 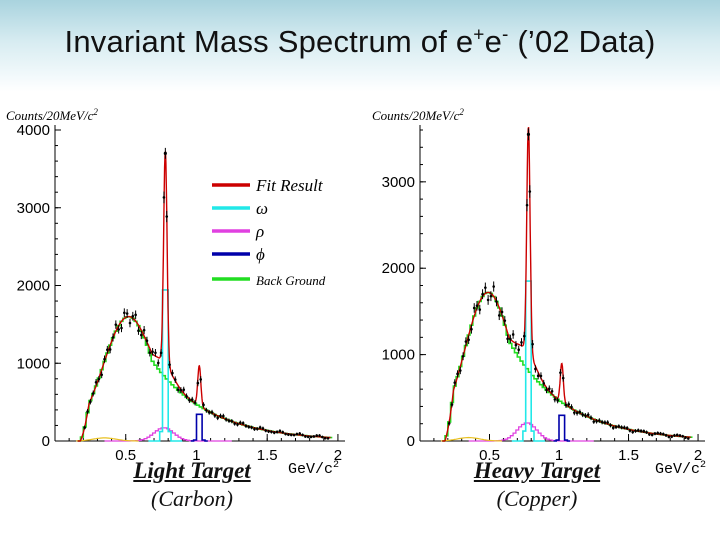 What do you see at coordinates (528, 134) in the screenshot?
I see `omega-peak-point` at bounding box center [528, 134].